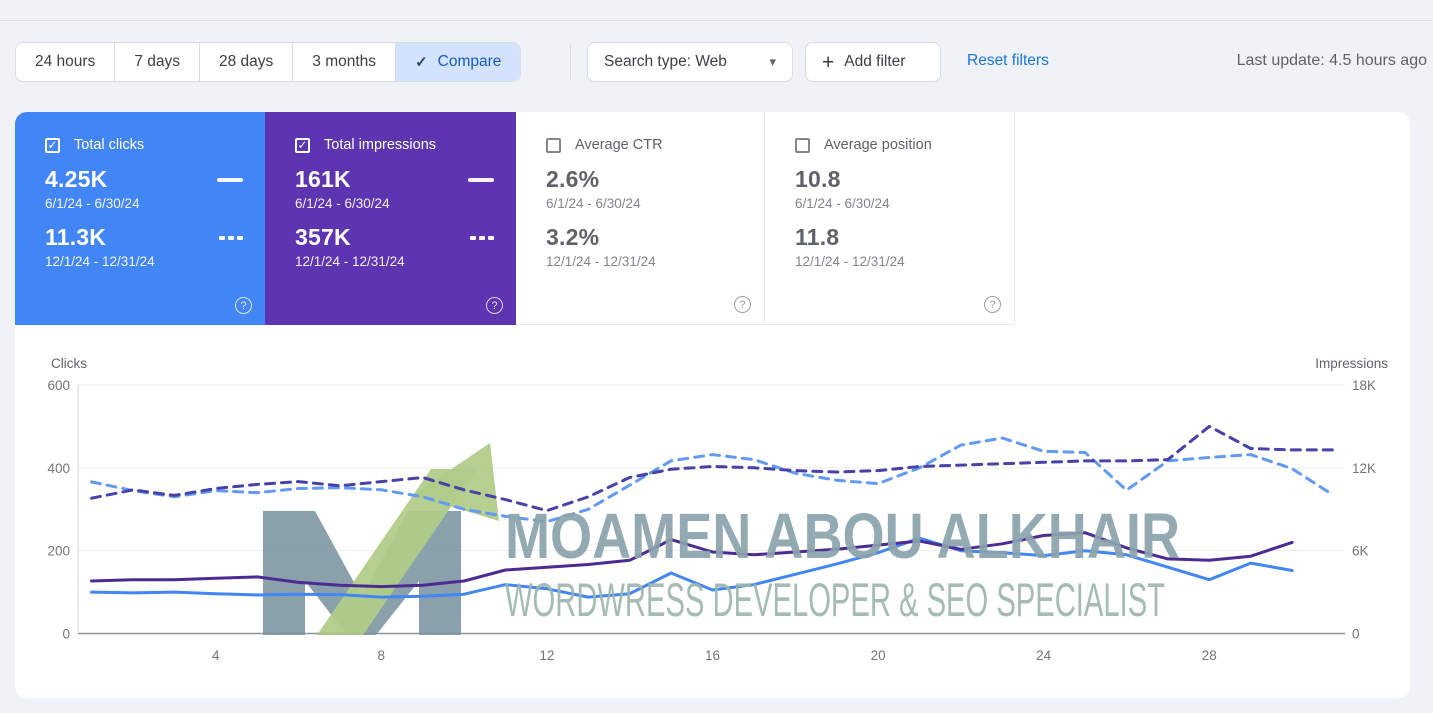  Describe the element at coordinates (1356, 634) in the screenshot. I see `right-axis-tick-label: 0` at that location.